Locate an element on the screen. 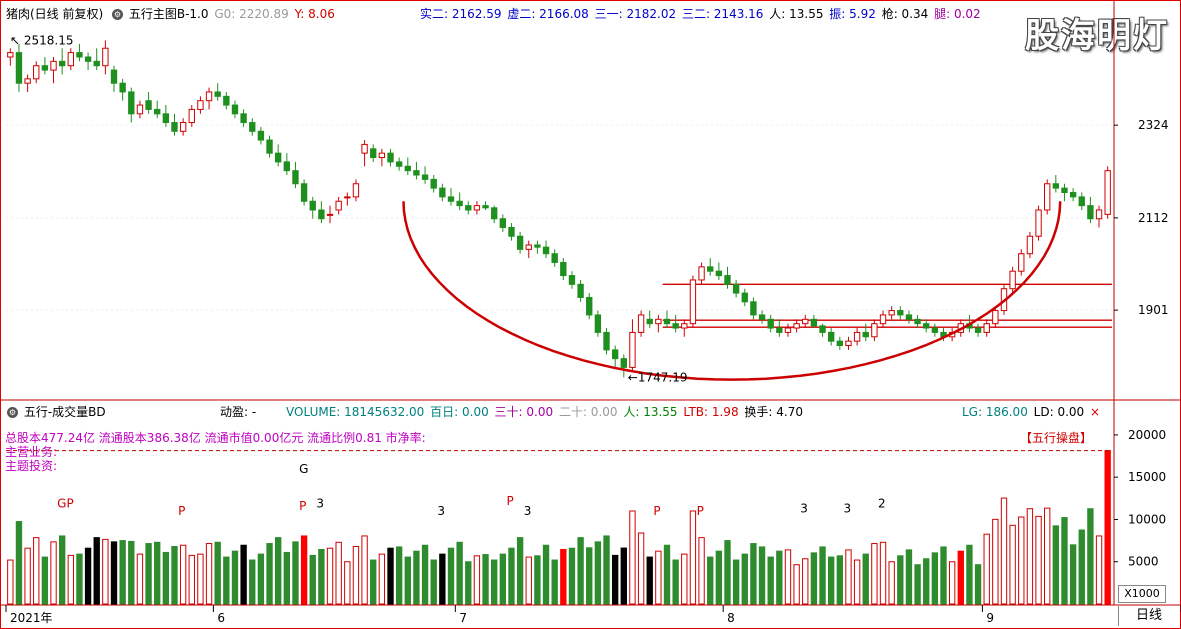  volume-indicator-name: 五行-成交量BD is located at coordinates (64, 412).